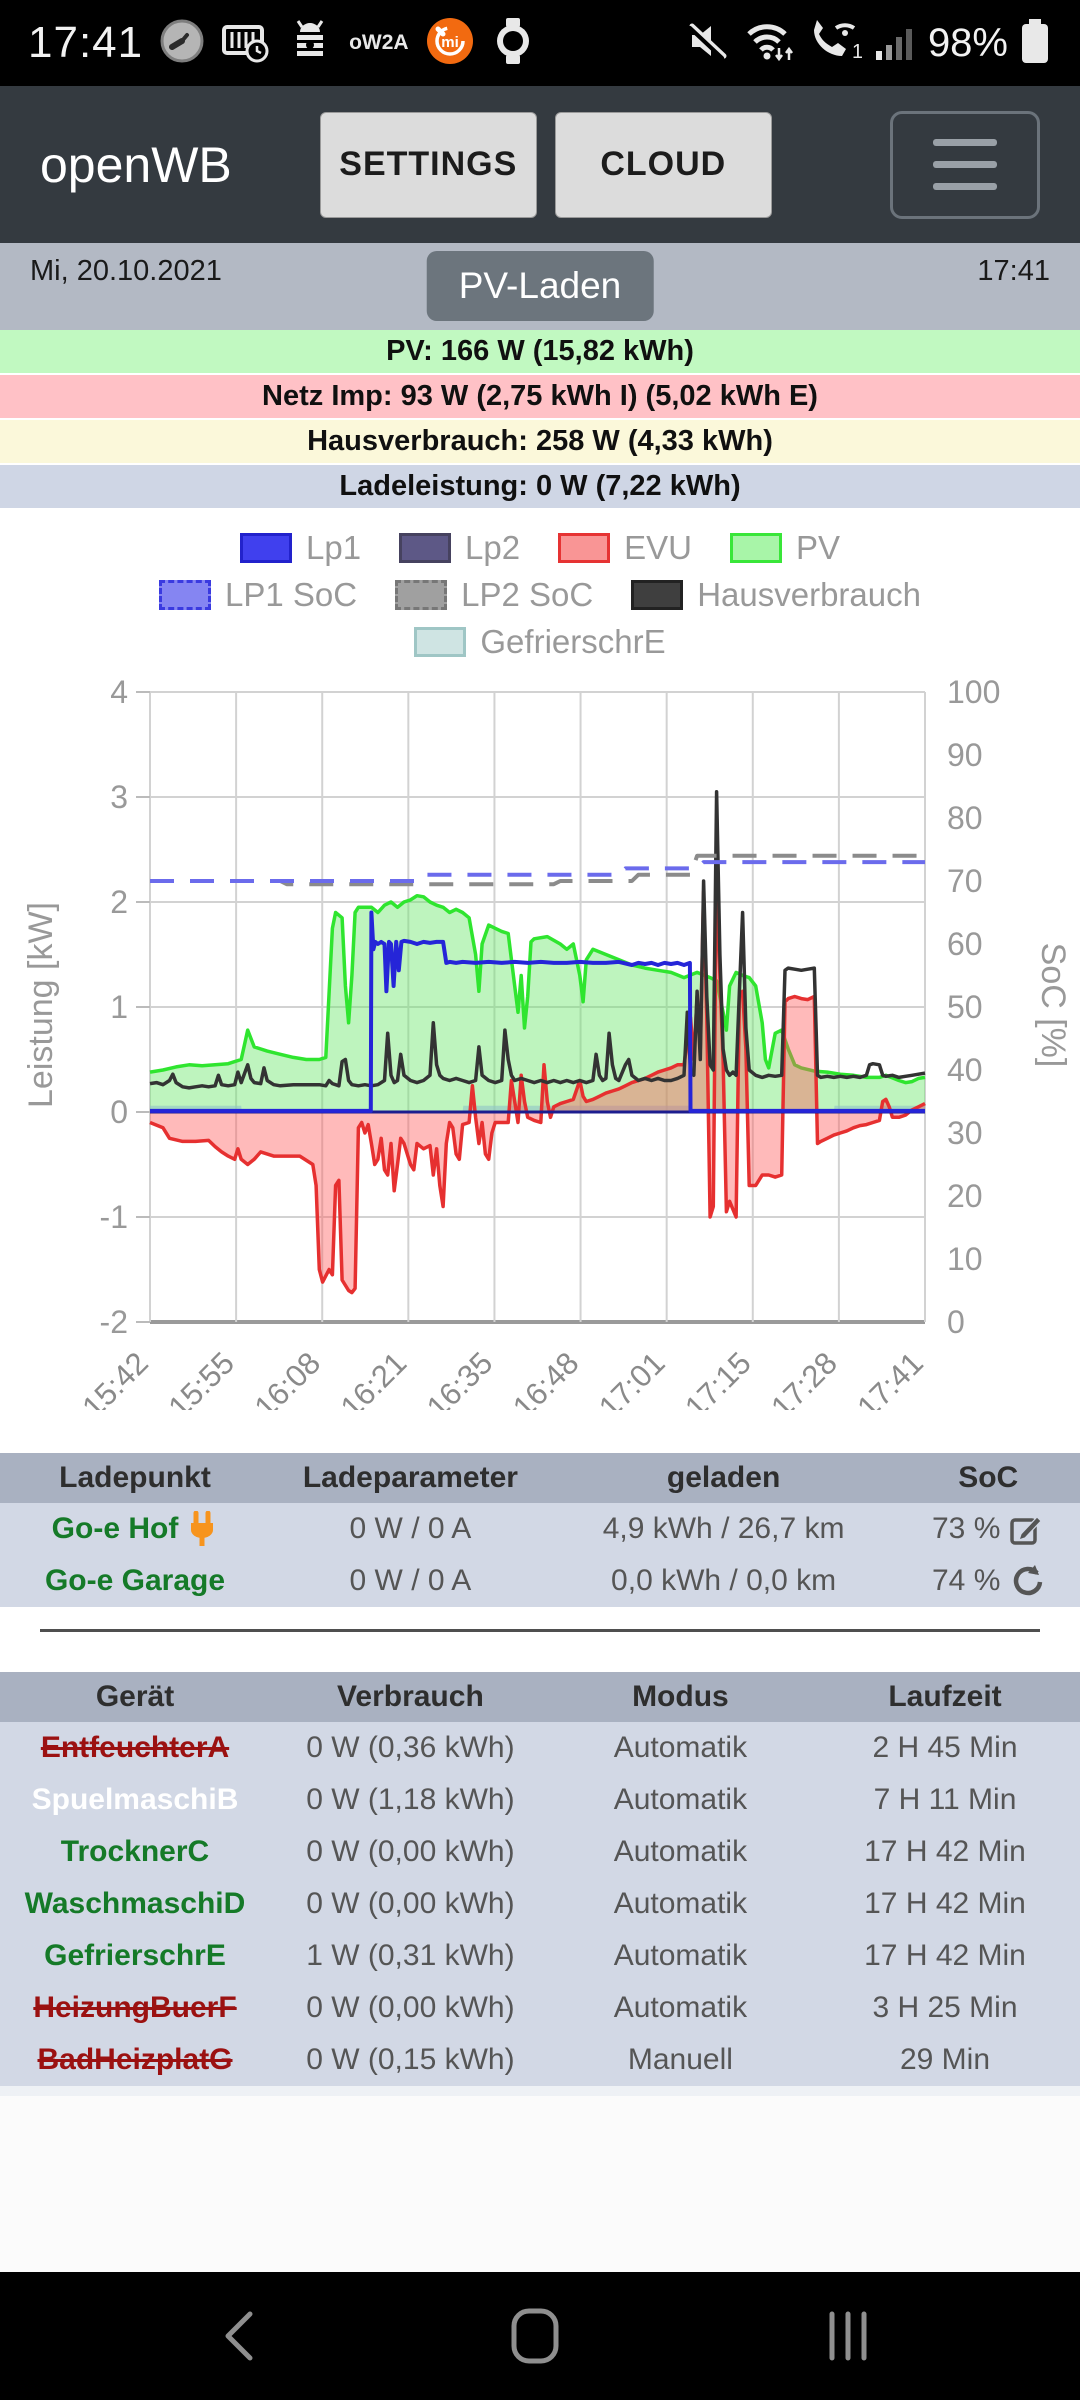 This screenshot has width=1080, height=2400. I want to click on nav-home-icon, so click(535, 2338).